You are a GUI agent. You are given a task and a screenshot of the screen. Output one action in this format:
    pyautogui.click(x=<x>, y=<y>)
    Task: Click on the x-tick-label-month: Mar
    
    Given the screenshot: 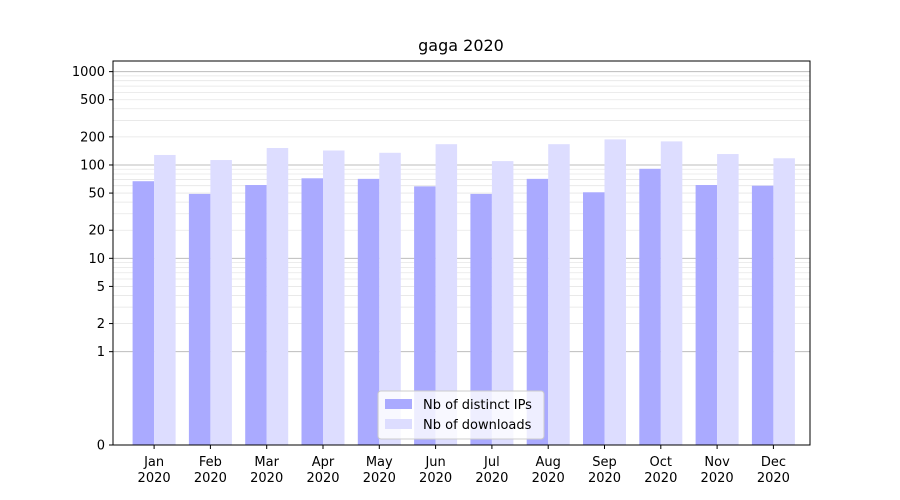 What is the action you would take?
    pyautogui.click(x=266, y=462)
    